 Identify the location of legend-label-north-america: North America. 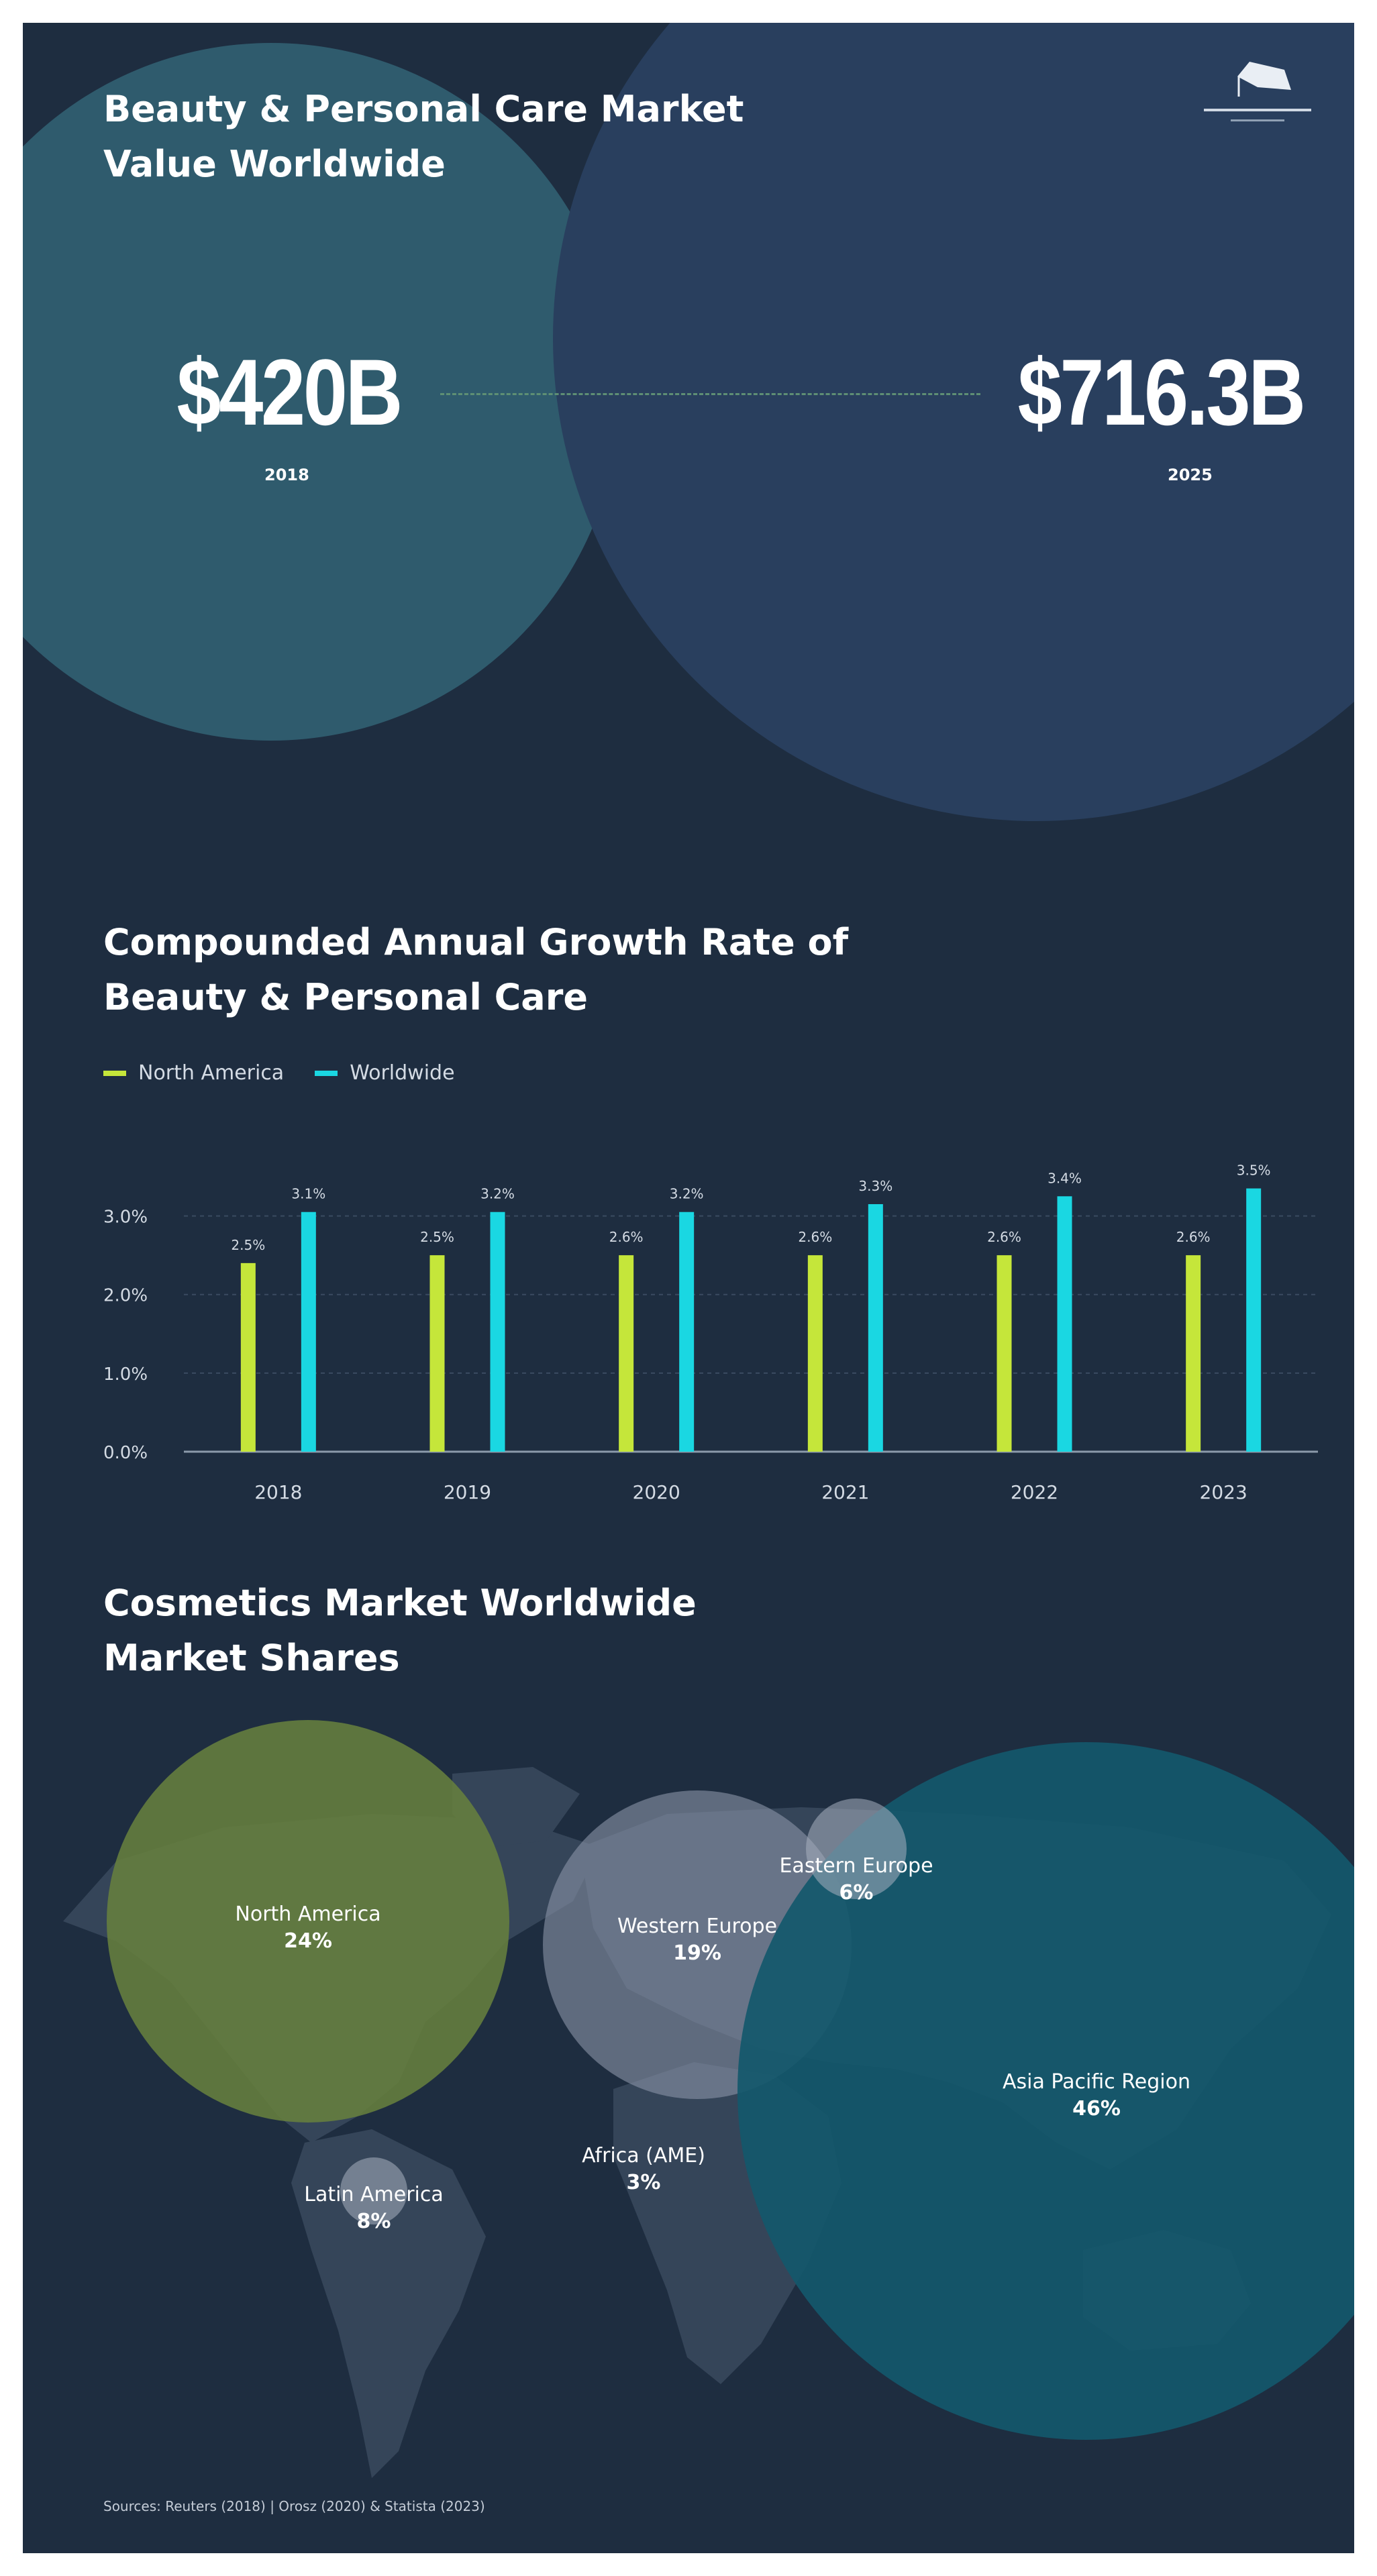
(211, 1073).